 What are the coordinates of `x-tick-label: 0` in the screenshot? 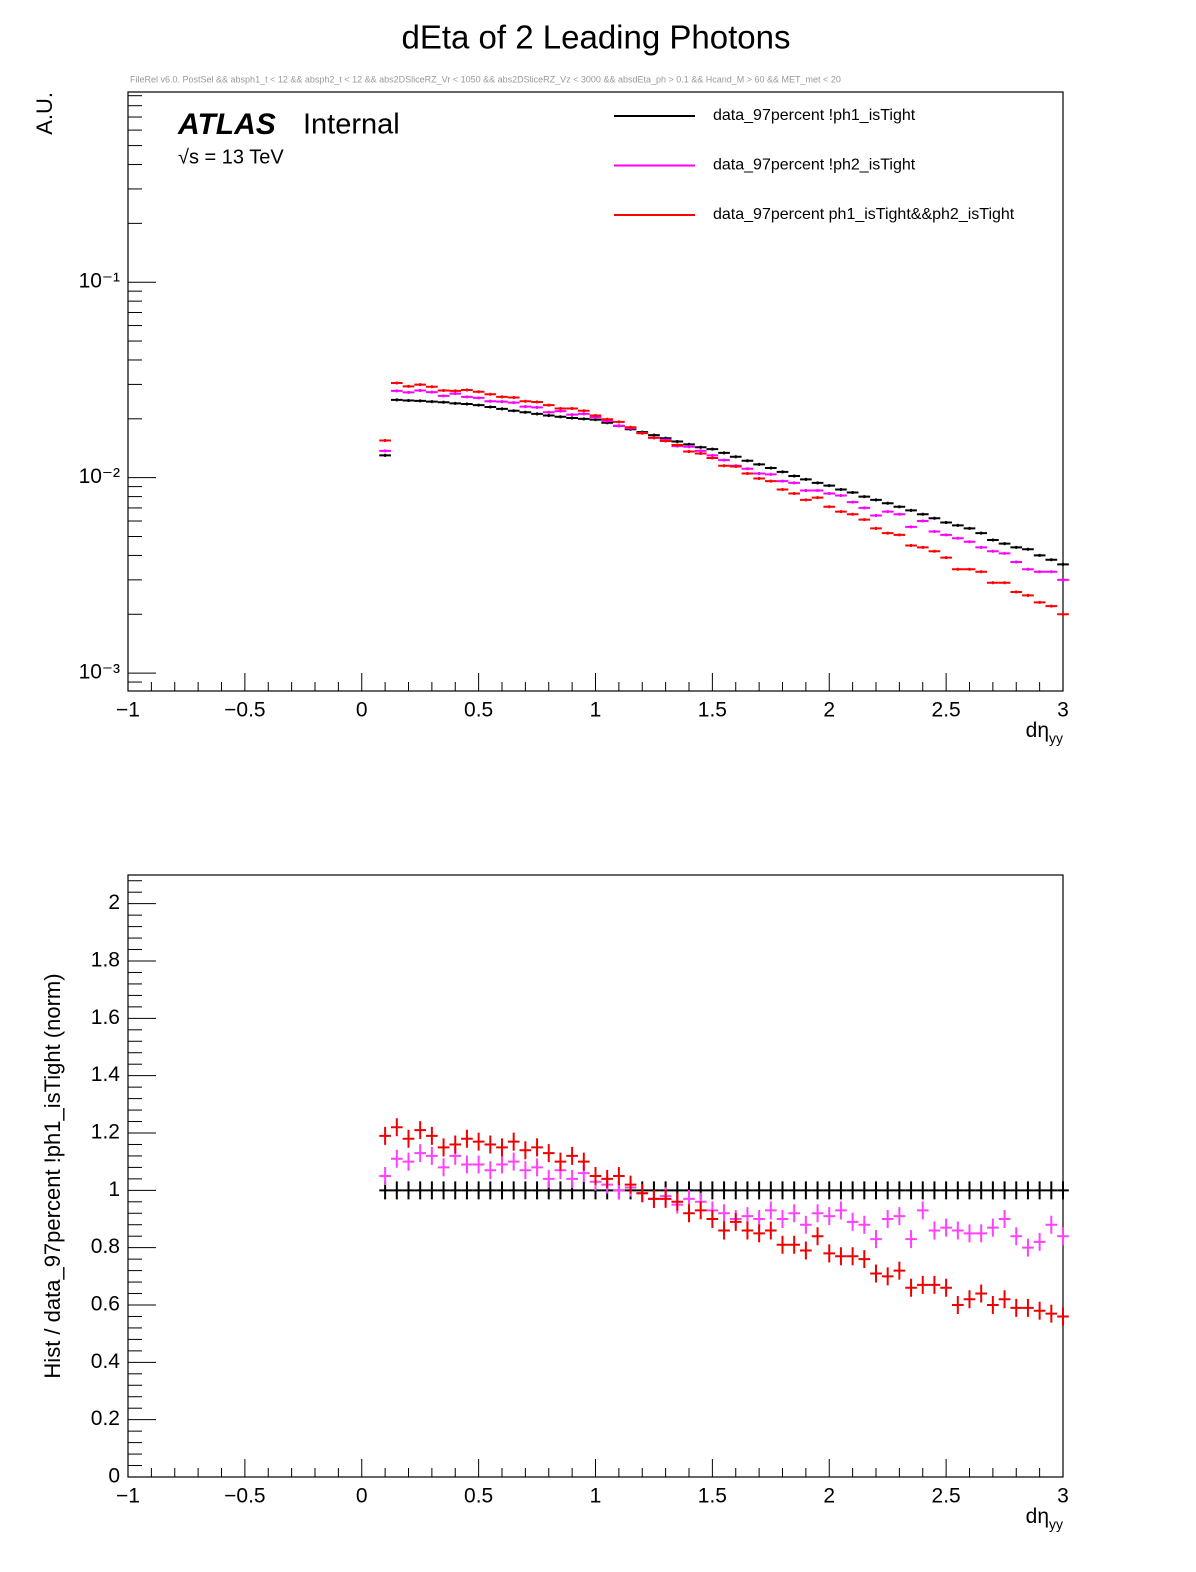 It's located at (362, 1496).